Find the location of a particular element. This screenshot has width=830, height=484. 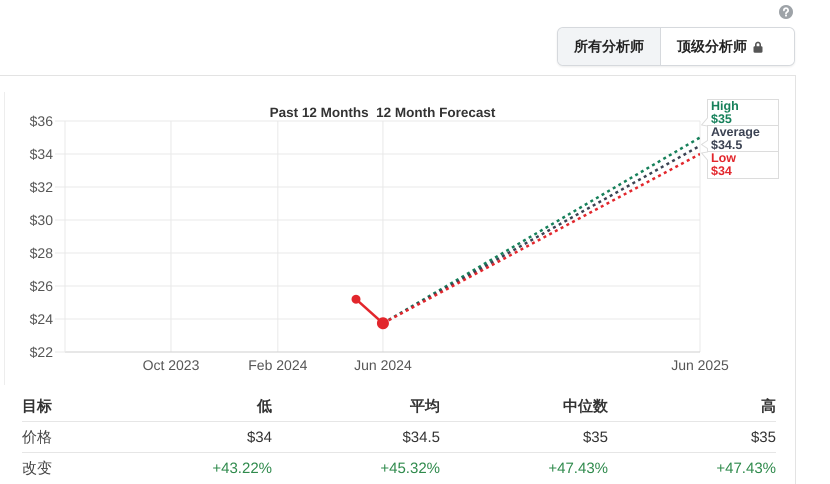

series-label: Low is located at coordinates (723, 158).